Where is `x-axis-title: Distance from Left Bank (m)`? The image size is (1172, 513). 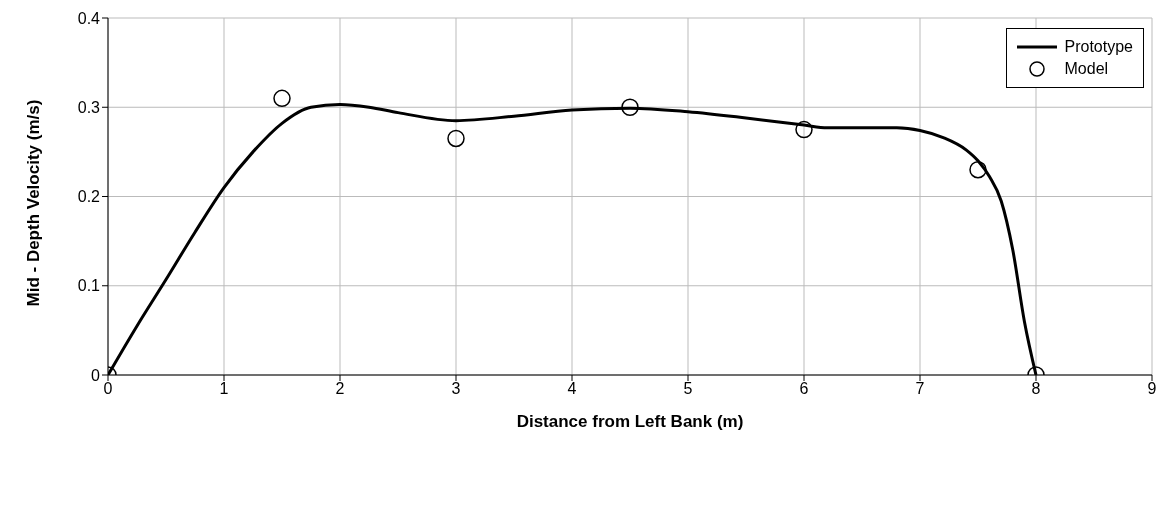
x-axis-title: Distance from Left Bank (m) is located at coordinates (630, 421).